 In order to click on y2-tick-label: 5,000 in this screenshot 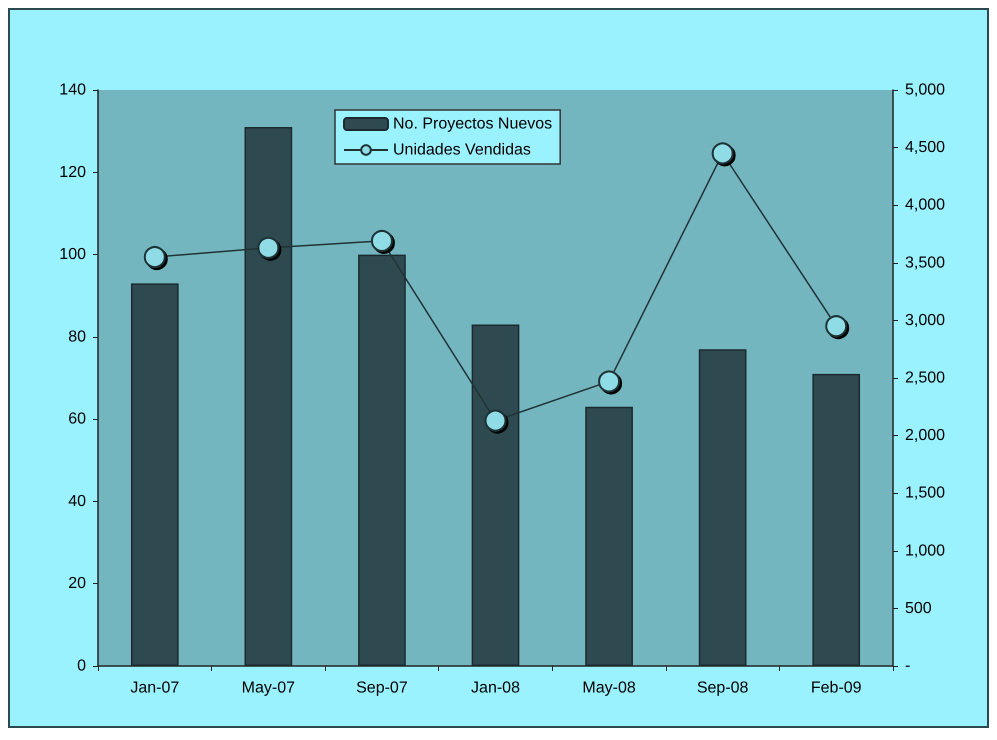, I will do `click(925, 90)`.